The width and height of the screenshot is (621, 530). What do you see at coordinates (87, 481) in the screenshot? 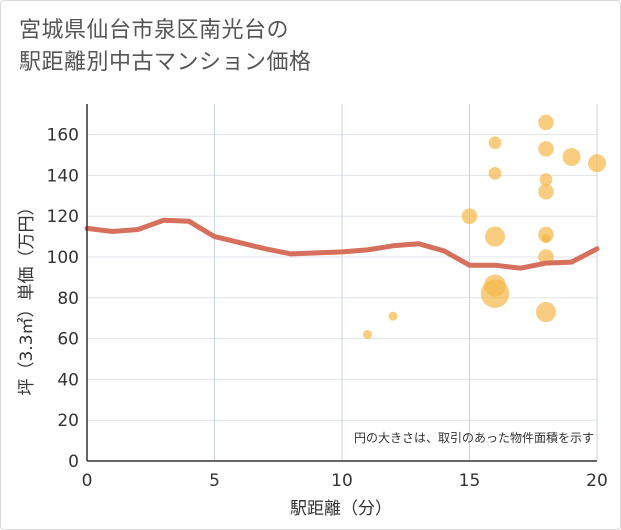
I see `x-tick-label: 0` at bounding box center [87, 481].